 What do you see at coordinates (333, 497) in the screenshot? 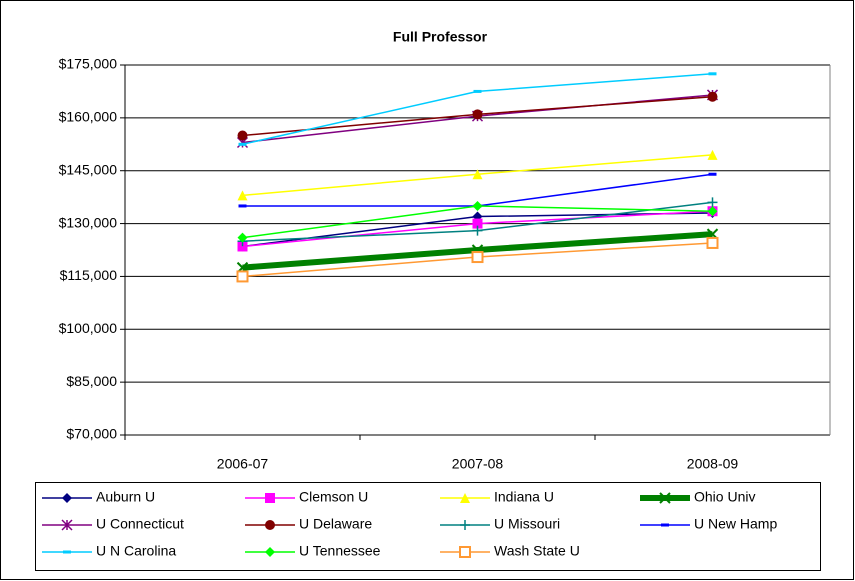
I see `legend-label: Clemson U` at bounding box center [333, 497].